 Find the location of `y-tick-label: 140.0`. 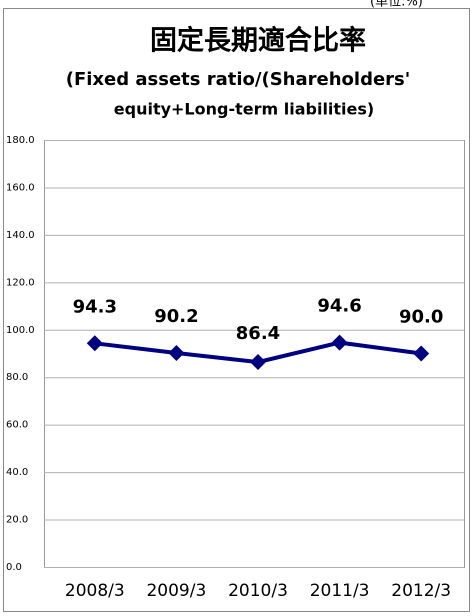

y-tick-label: 140.0 is located at coordinates (20, 235).